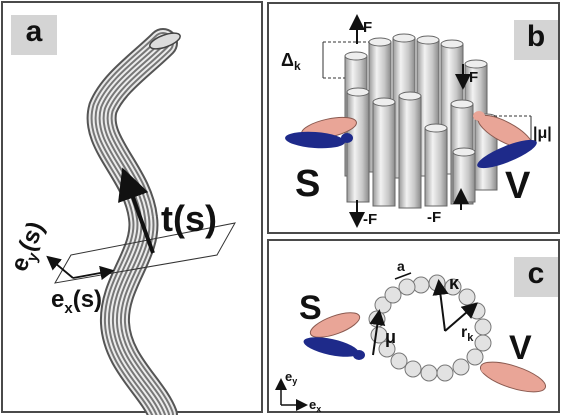 The image size is (562, 415). Describe the element at coordinates (520, 348) in the screenshot. I see `v-label-c: V` at that location.